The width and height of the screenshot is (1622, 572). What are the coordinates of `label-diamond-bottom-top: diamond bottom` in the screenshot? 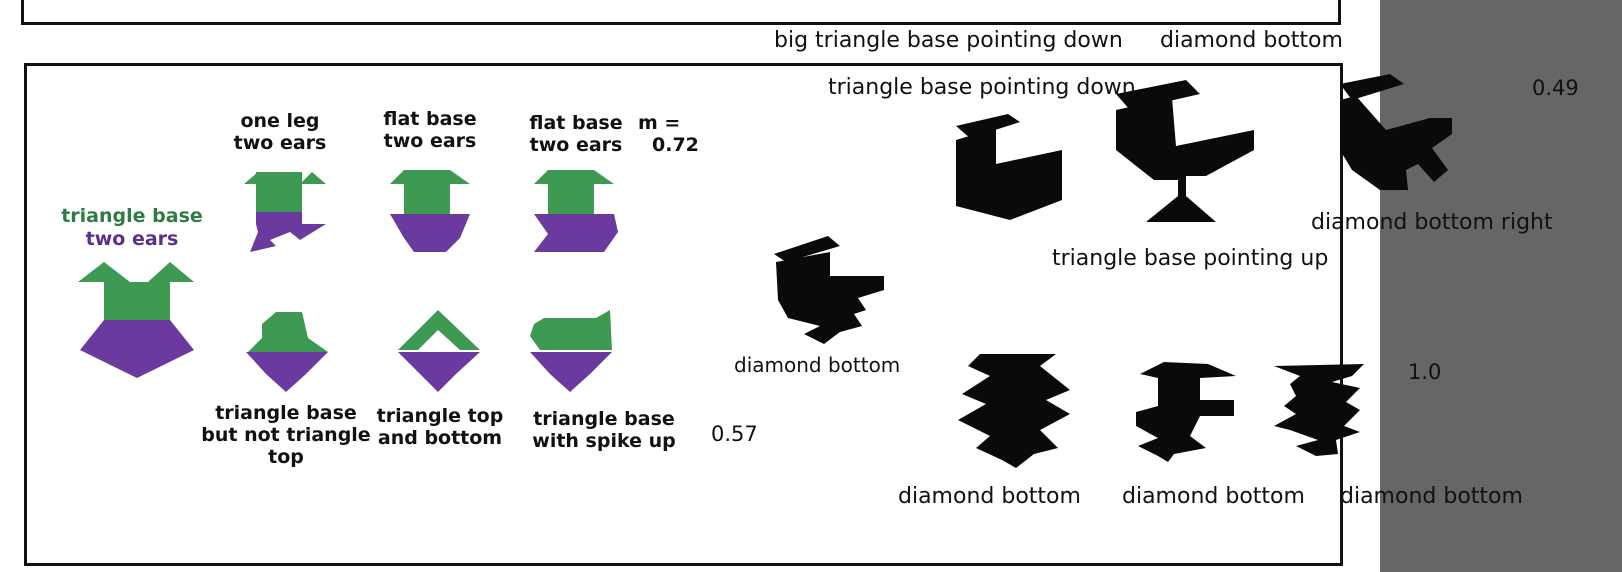 It's located at (1251, 40).